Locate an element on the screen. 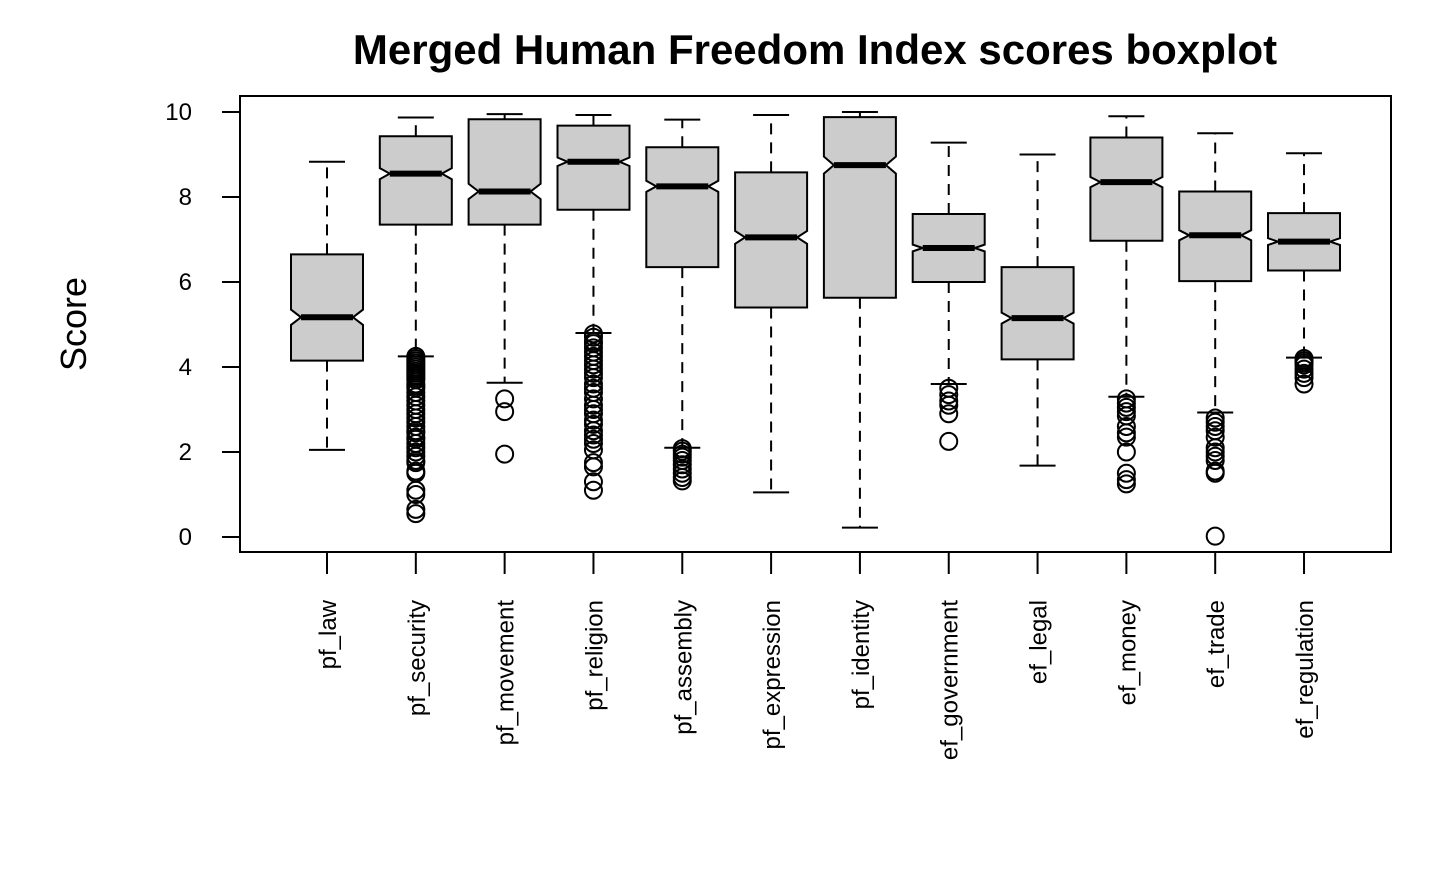 The height and width of the screenshot is (889, 1440). box-ef_government is located at coordinates (948, 296).